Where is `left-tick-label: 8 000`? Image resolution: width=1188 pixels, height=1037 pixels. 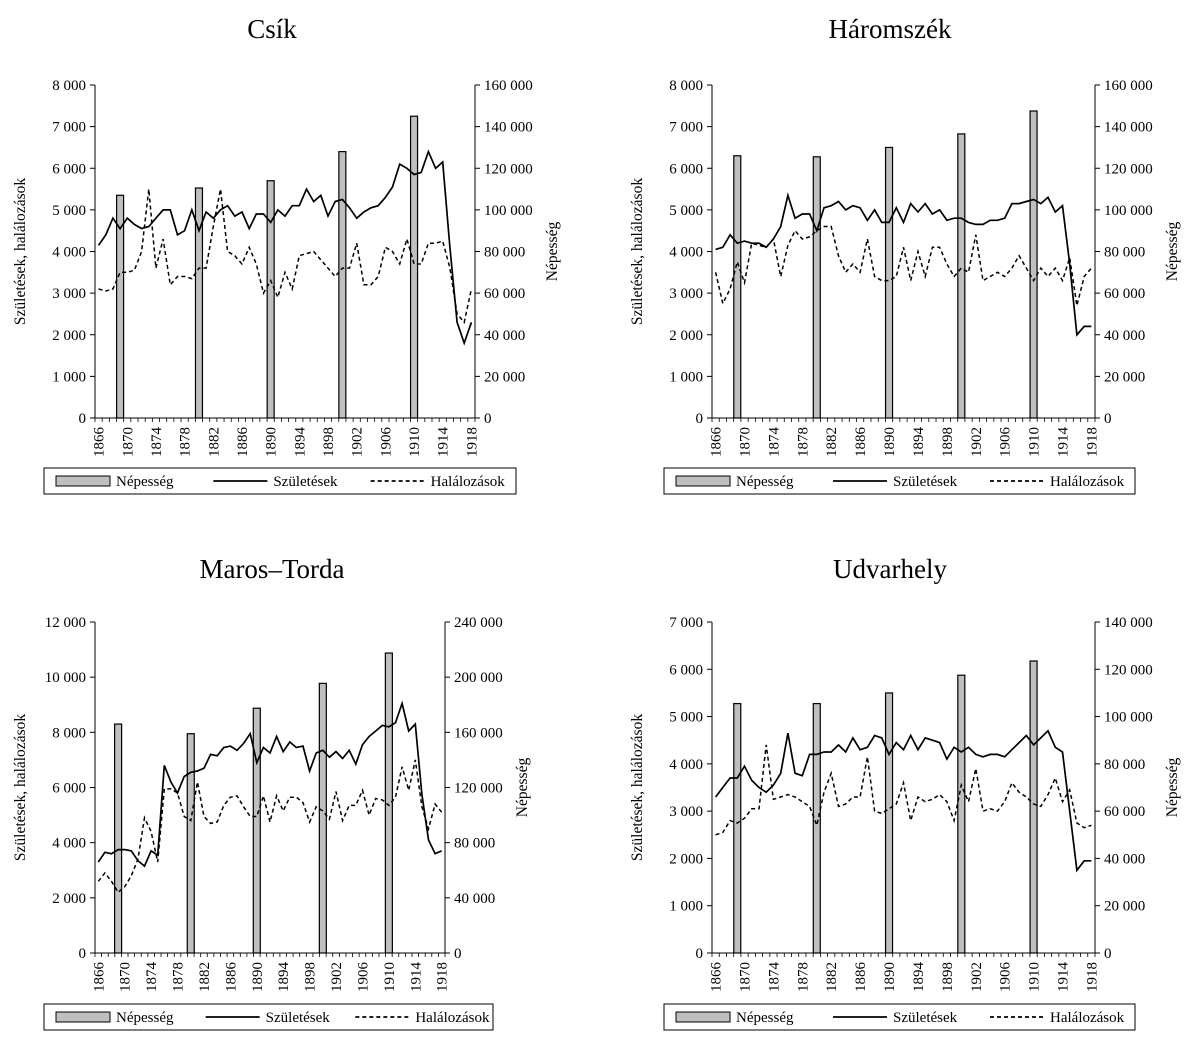
left-tick-label: 8 000 is located at coordinates (69, 86).